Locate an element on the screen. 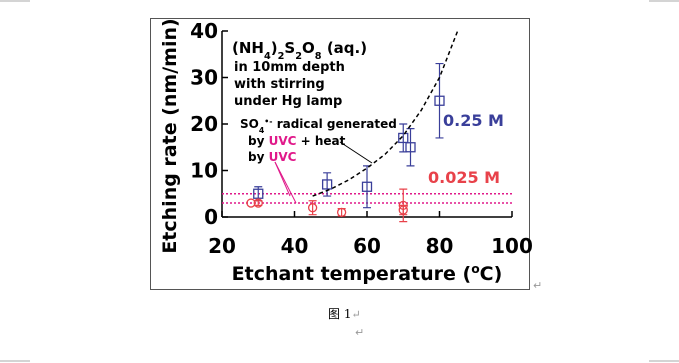 The height and width of the screenshot is (363, 679). text-segment: O is located at coordinates (308, 48).